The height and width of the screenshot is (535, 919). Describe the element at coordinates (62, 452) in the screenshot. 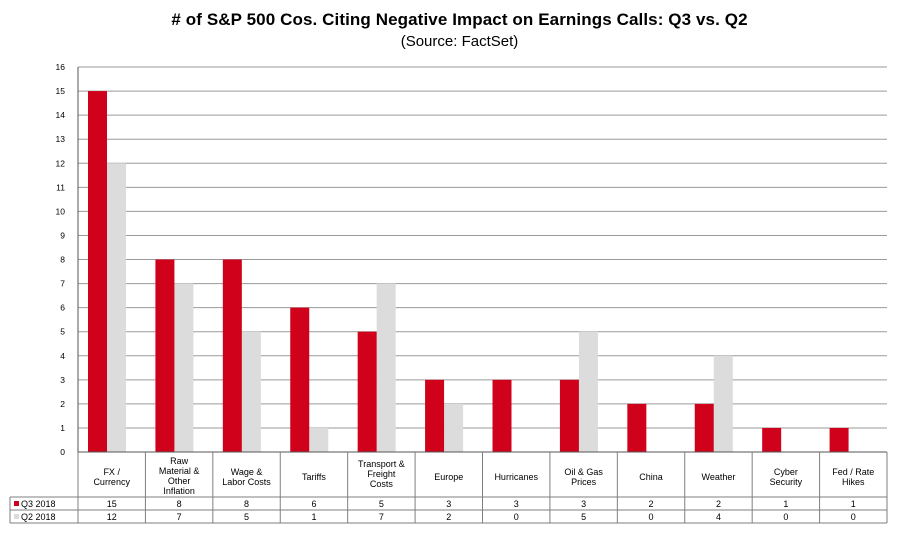

I see `y-tick-label: 0` at that location.